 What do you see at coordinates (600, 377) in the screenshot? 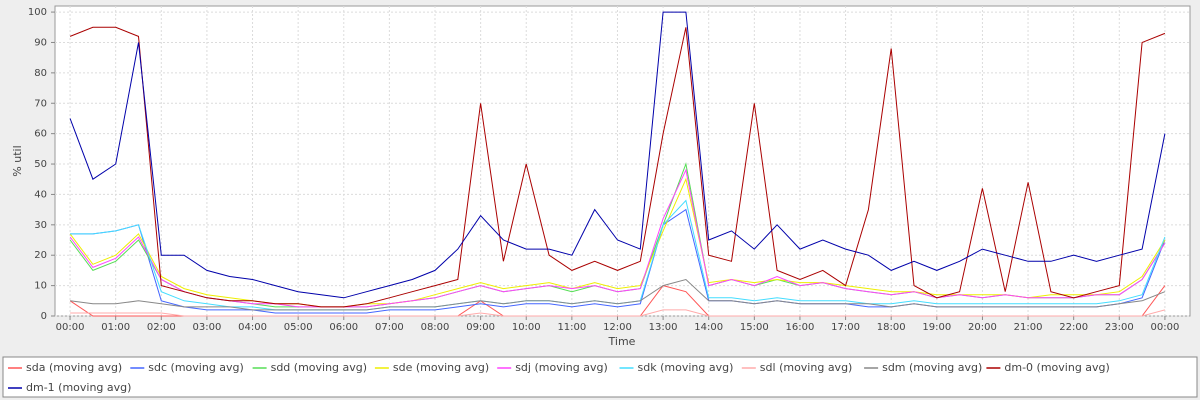
I see `legend-box` at bounding box center [600, 377].